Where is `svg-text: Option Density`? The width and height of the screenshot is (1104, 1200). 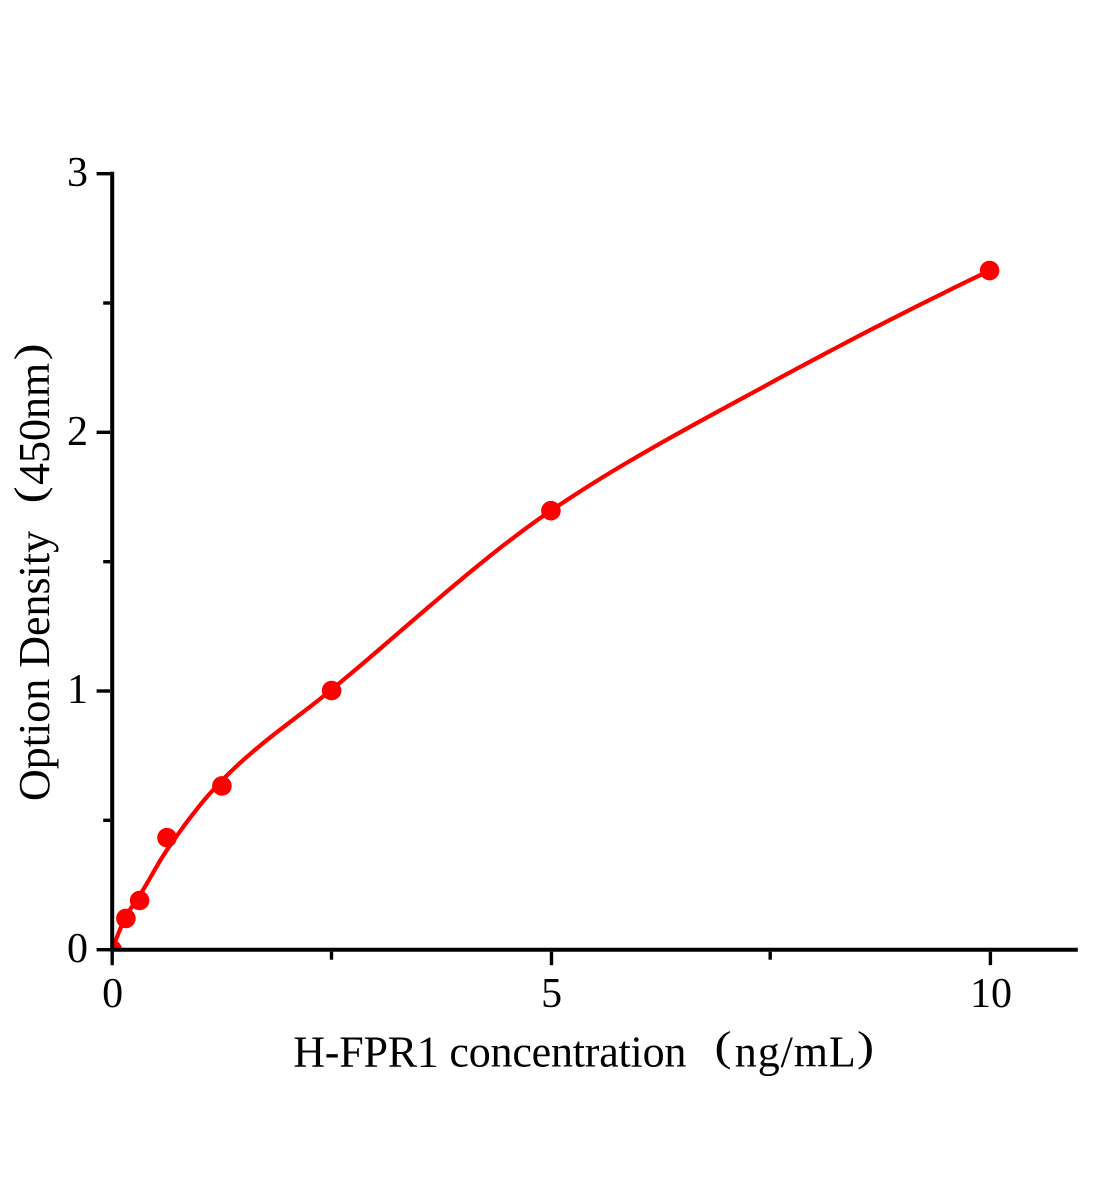 svg-text: Option Density is located at coordinates (34, 666).